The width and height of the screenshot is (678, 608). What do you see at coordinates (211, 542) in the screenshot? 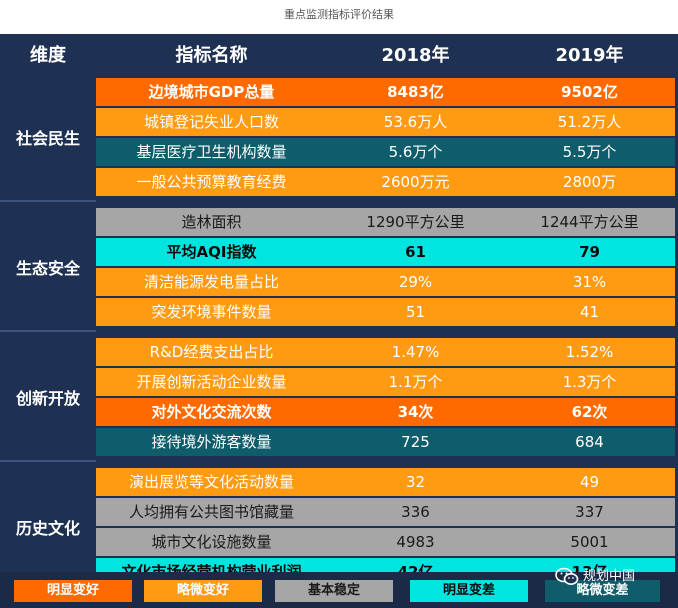
I see `indicator-name-cell: 城市文化设施数量` at bounding box center [211, 542].